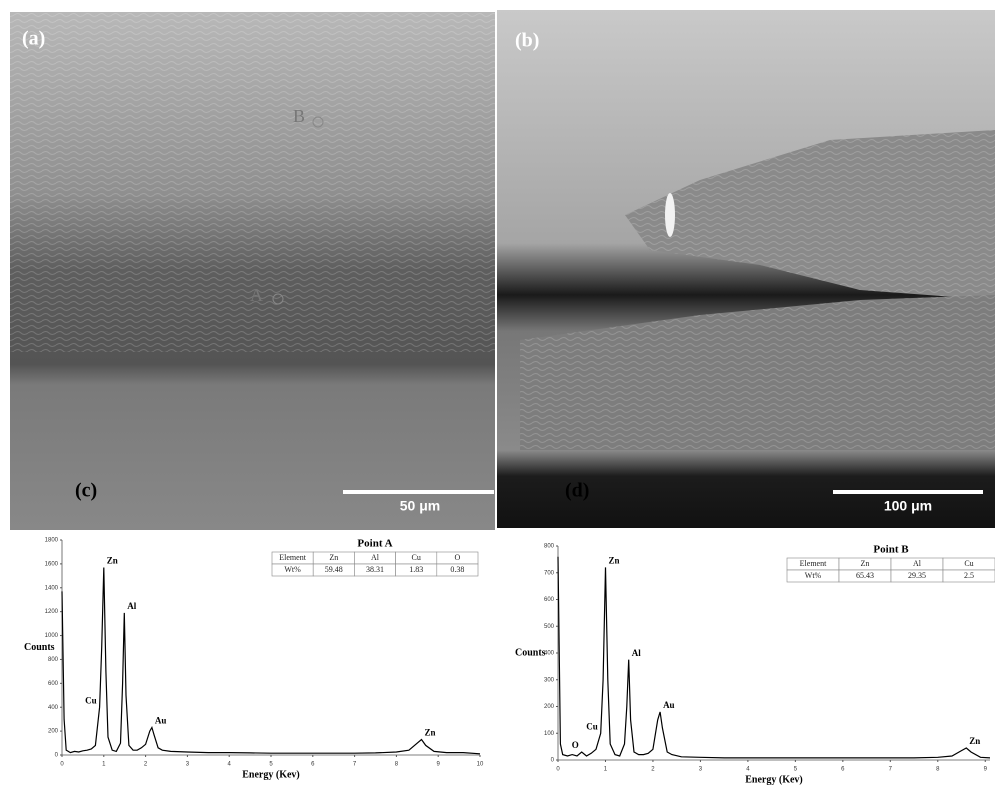 Image resolution: width=995 pixels, height=785 pixels. What do you see at coordinates (52, 588) in the screenshot?
I see `y-tick-label: 1400` at bounding box center [52, 588].